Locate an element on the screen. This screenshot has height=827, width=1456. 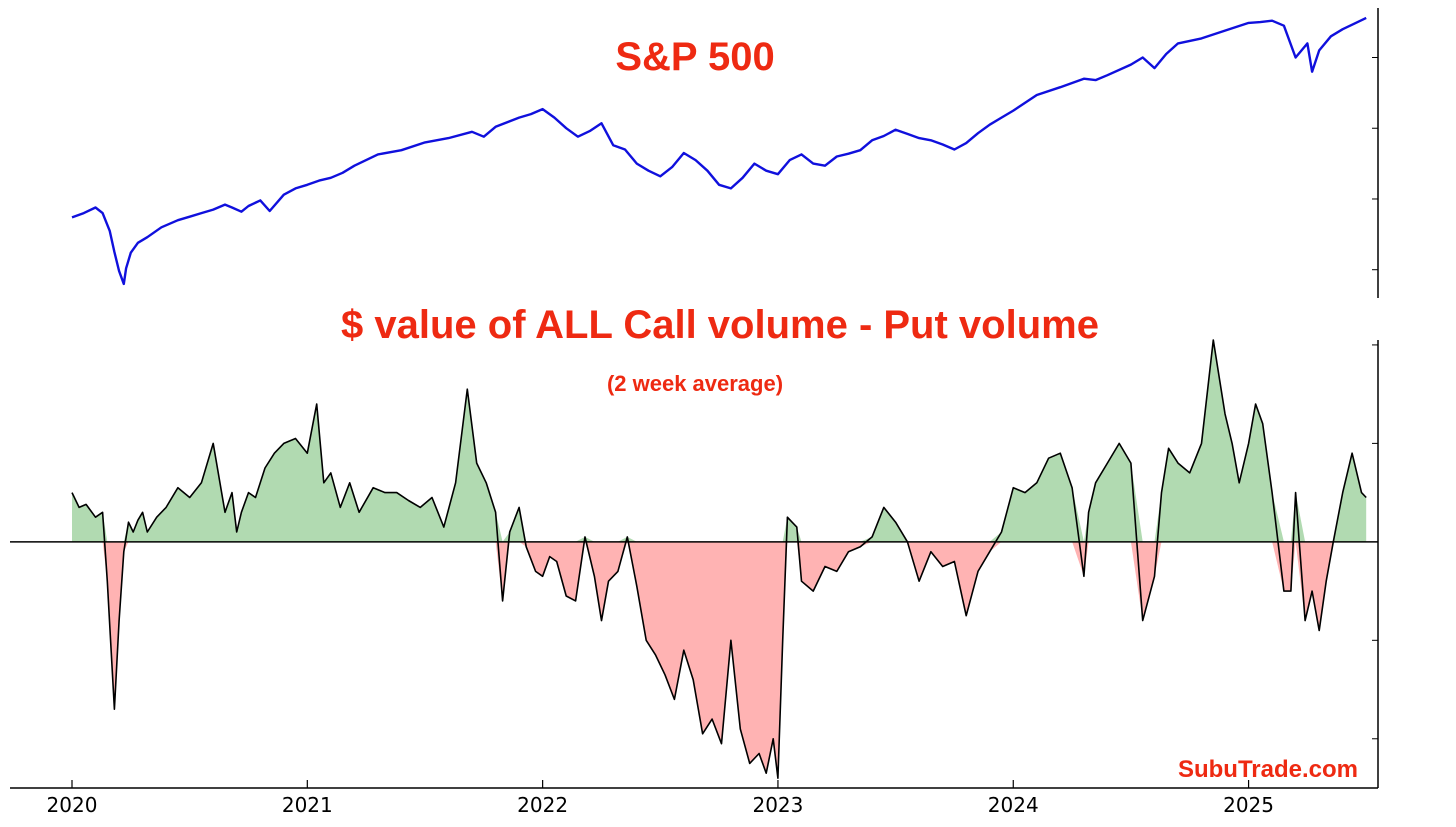
sp500-title: S&P 500 is located at coordinates (694, 57).